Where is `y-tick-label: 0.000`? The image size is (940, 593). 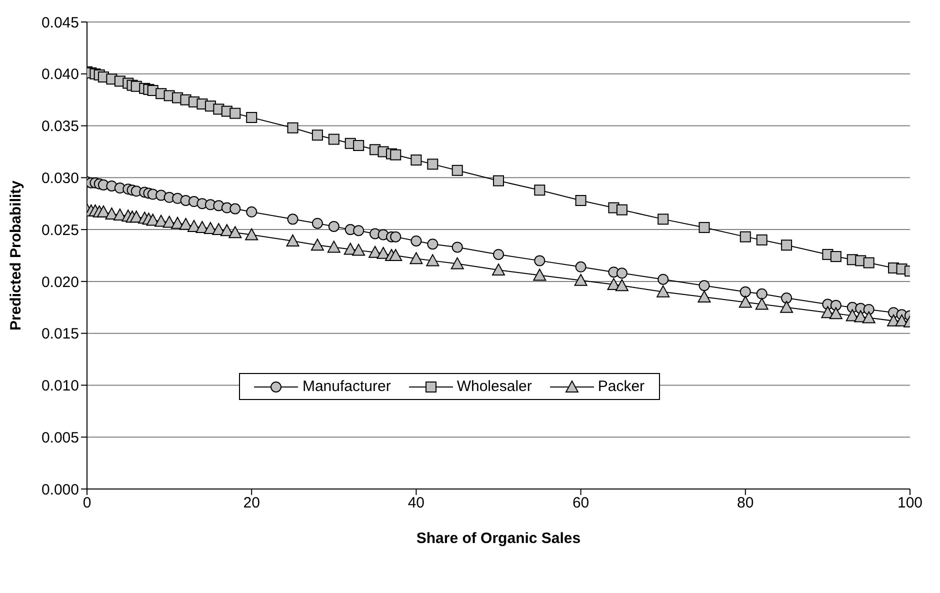 y-tick-label: 0.000 is located at coordinates (60, 489).